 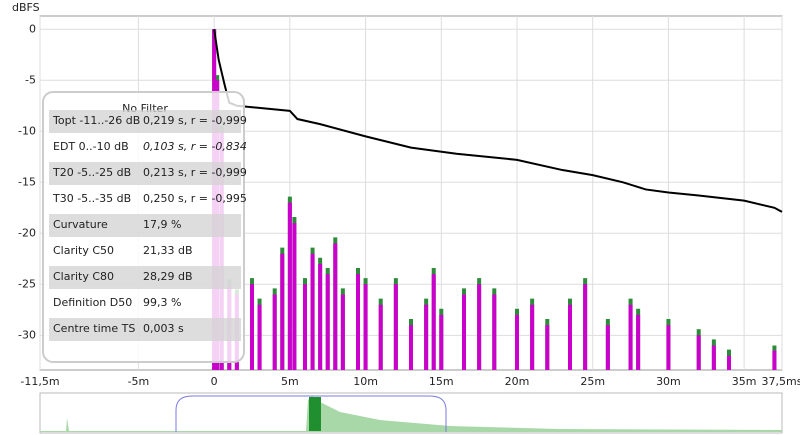 What do you see at coordinates (83, 276) in the screenshot?
I see `row-label: Clarity C80` at bounding box center [83, 276].